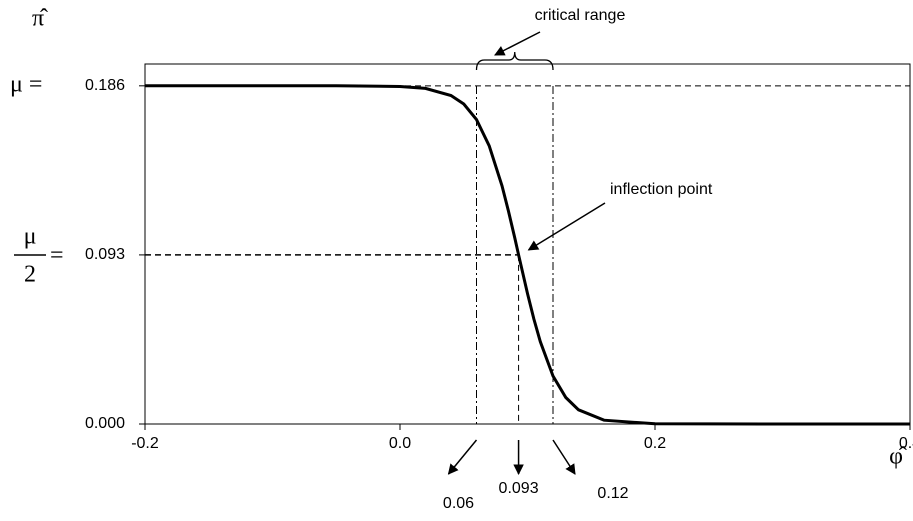  What do you see at coordinates (145, 443) in the screenshot?
I see `x-tick-label: -0.2` at bounding box center [145, 443].